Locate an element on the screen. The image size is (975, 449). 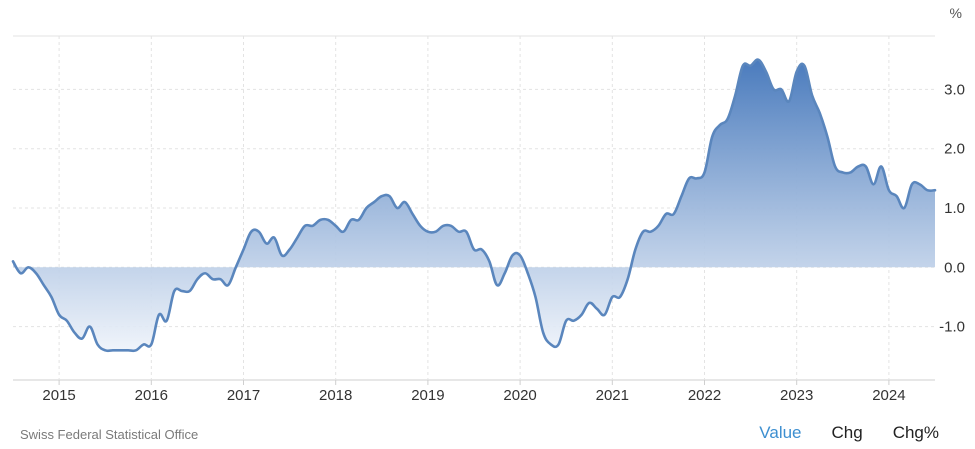
y-tick-label: 2.0 is located at coordinates (954, 149).